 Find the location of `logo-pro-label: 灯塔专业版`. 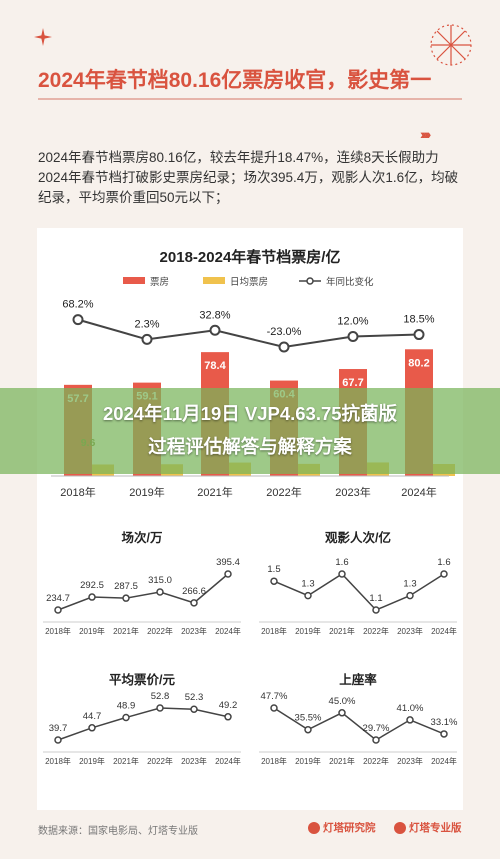

logo-pro-label: 灯塔专业版 is located at coordinates (435, 828).